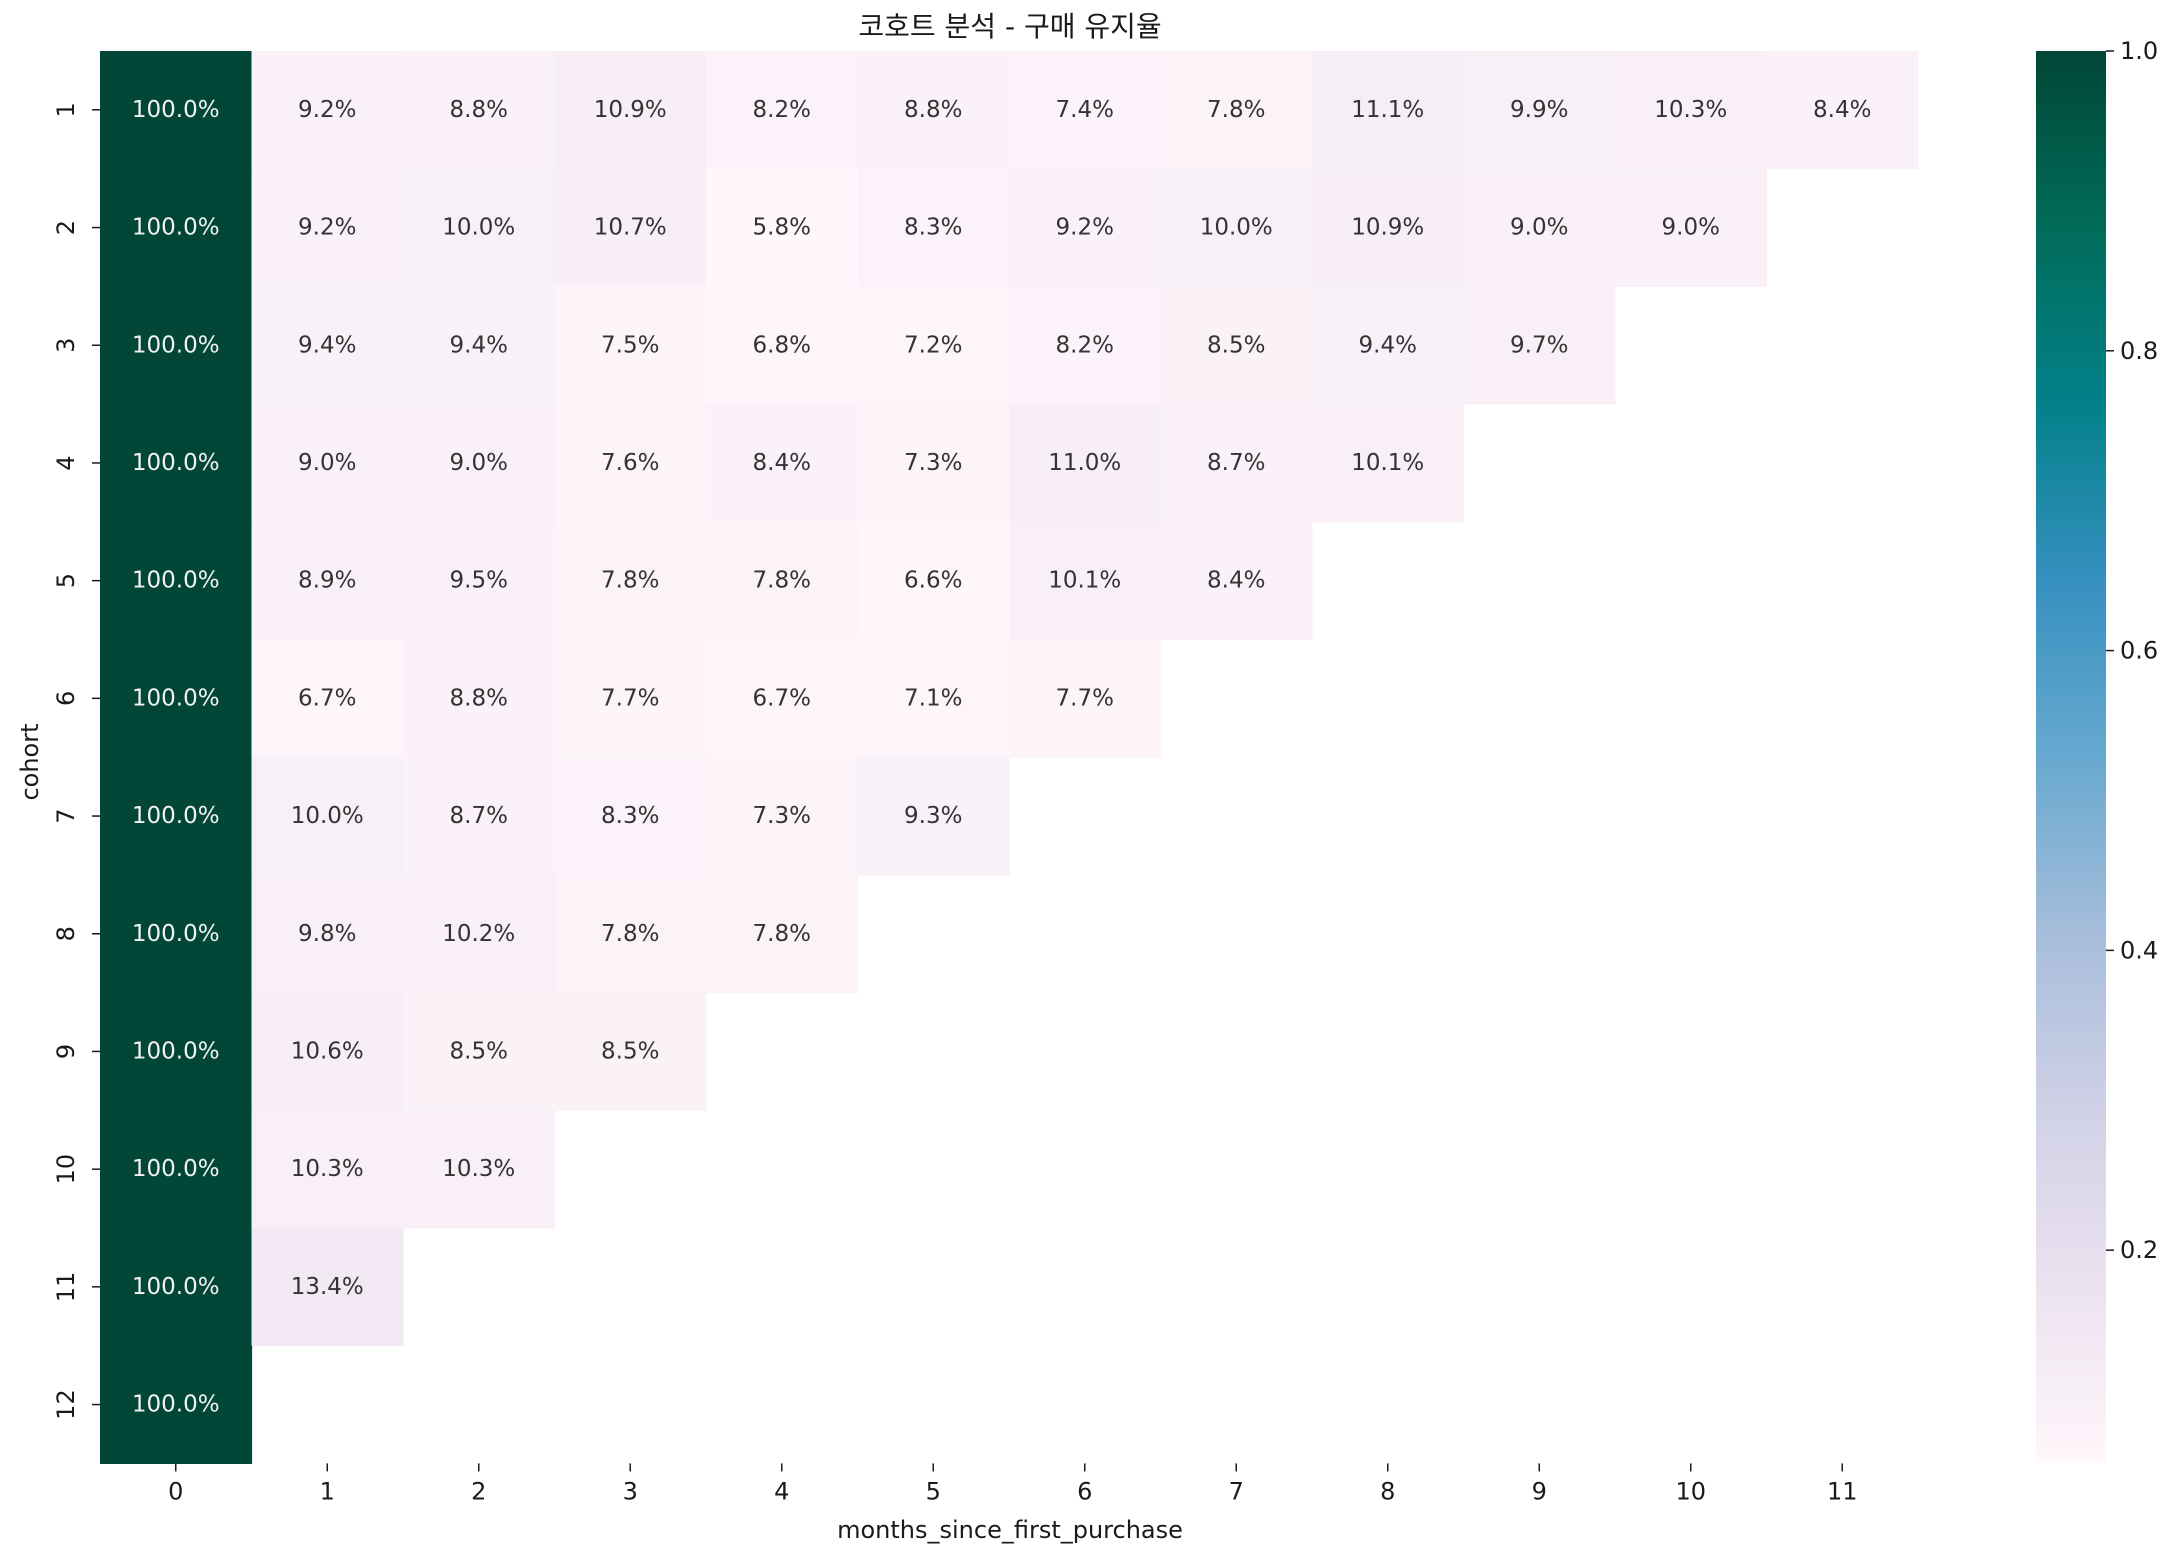  Describe the element at coordinates (66, 1169) in the screenshot. I see `y-tick-label: 10` at that location.